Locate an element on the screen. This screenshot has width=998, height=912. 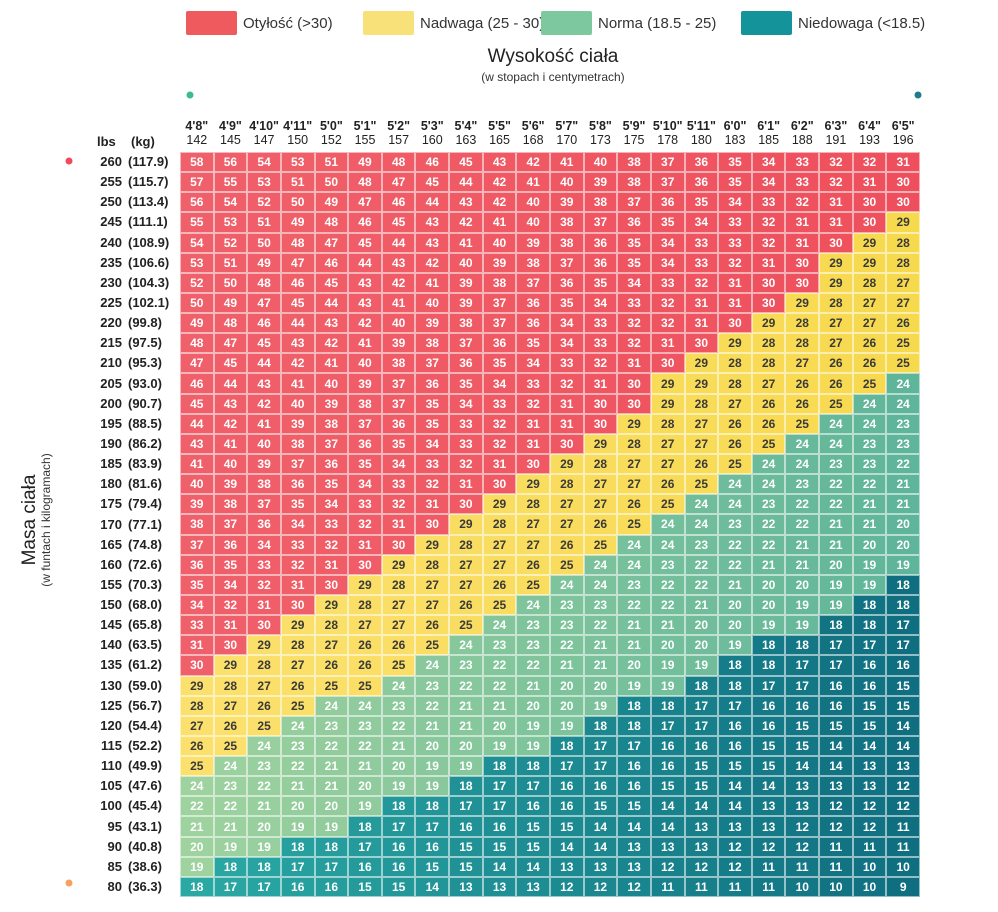
height-cm: 178 is located at coordinates (668, 140).